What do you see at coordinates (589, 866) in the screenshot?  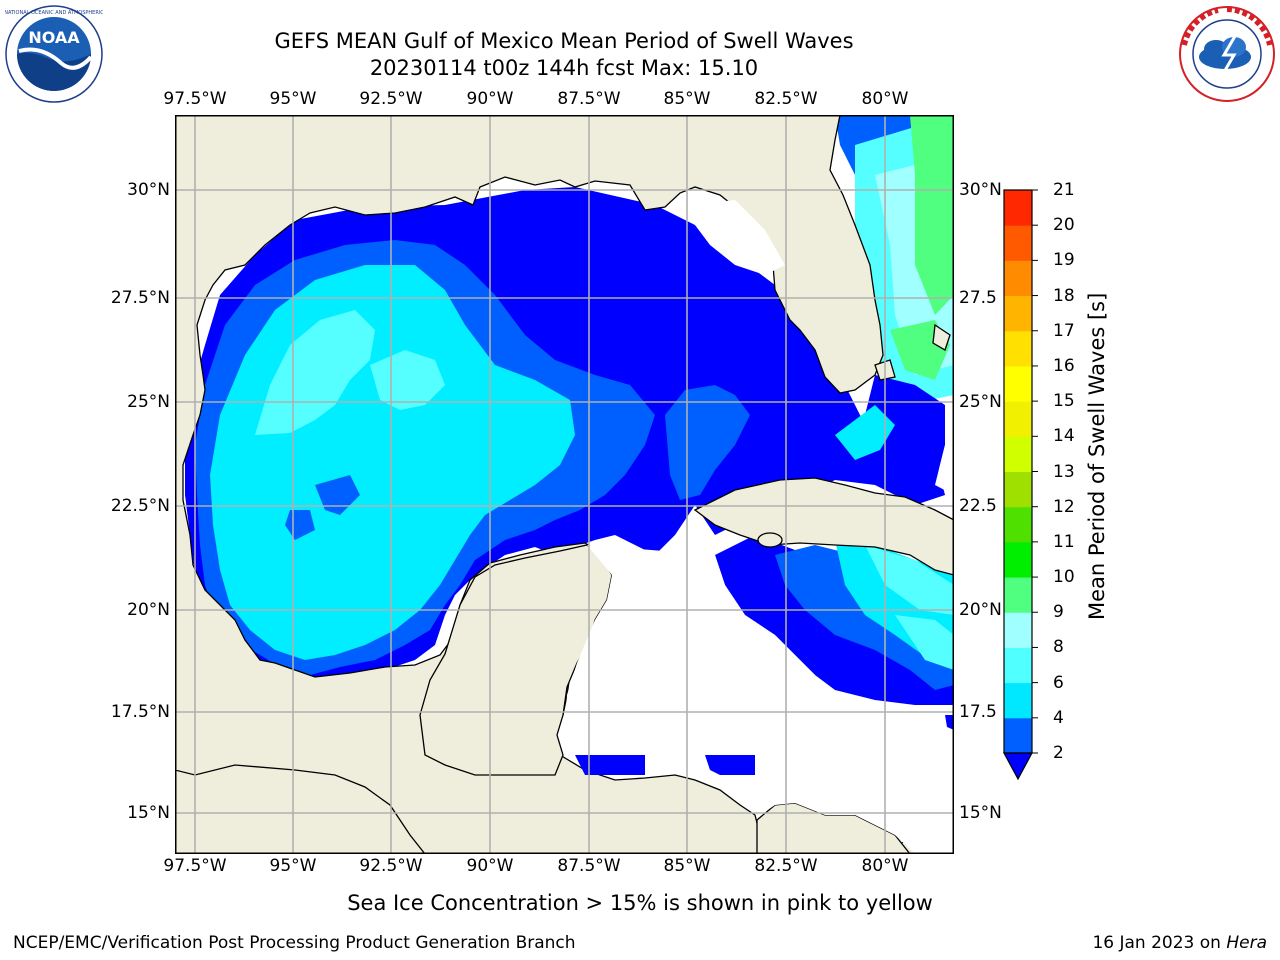 I see `lon-tick-label-bottom: 87.5°W` at bounding box center [589, 866].